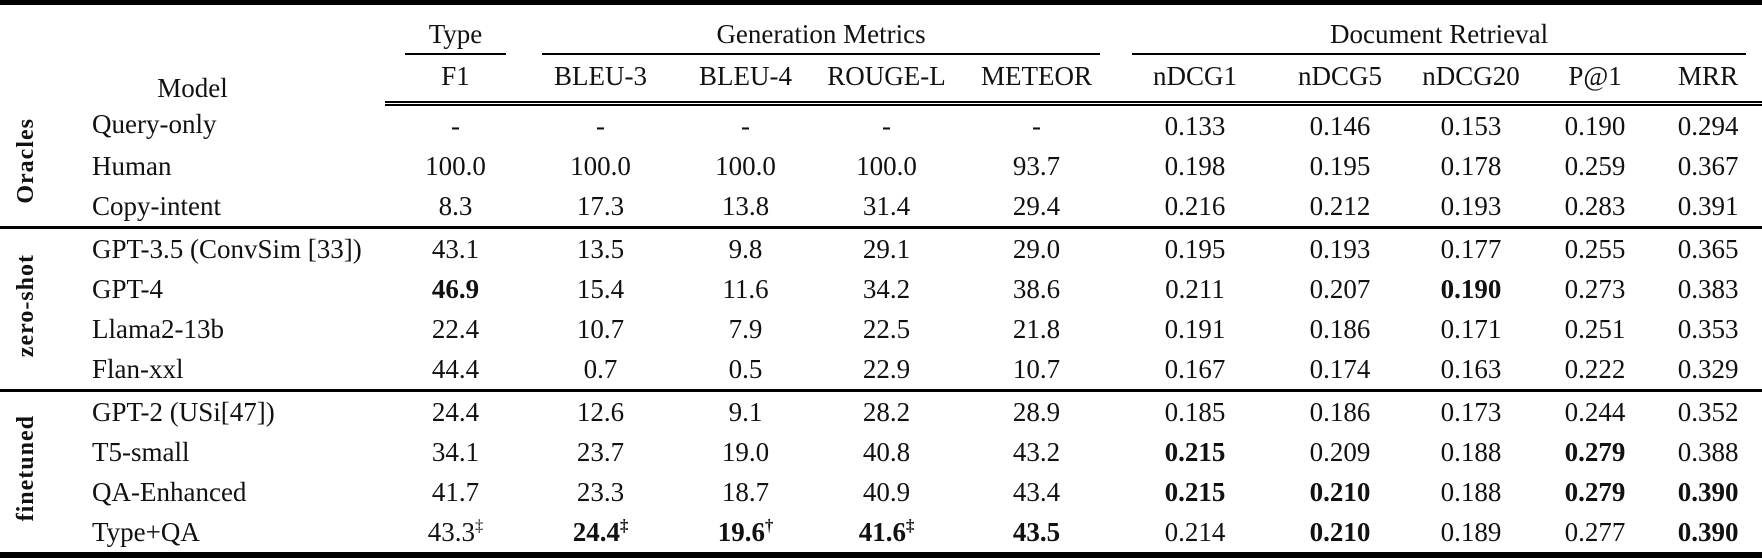  I want to click on column-header-ndcg5: nDCG5, so click(1340, 80).